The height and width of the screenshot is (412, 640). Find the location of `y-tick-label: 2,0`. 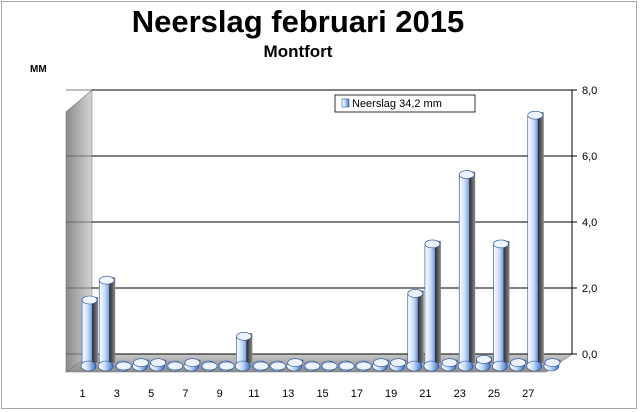

y-tick-label: 2,0 is located at coordinates (589, 289).